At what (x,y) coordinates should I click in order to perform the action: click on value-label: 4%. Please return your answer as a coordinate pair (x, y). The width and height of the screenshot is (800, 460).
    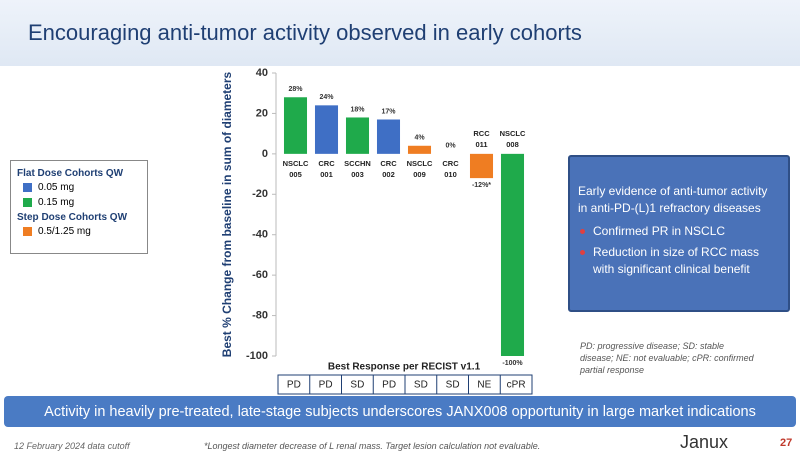
    Looking at the image, I should click on (419, 138).